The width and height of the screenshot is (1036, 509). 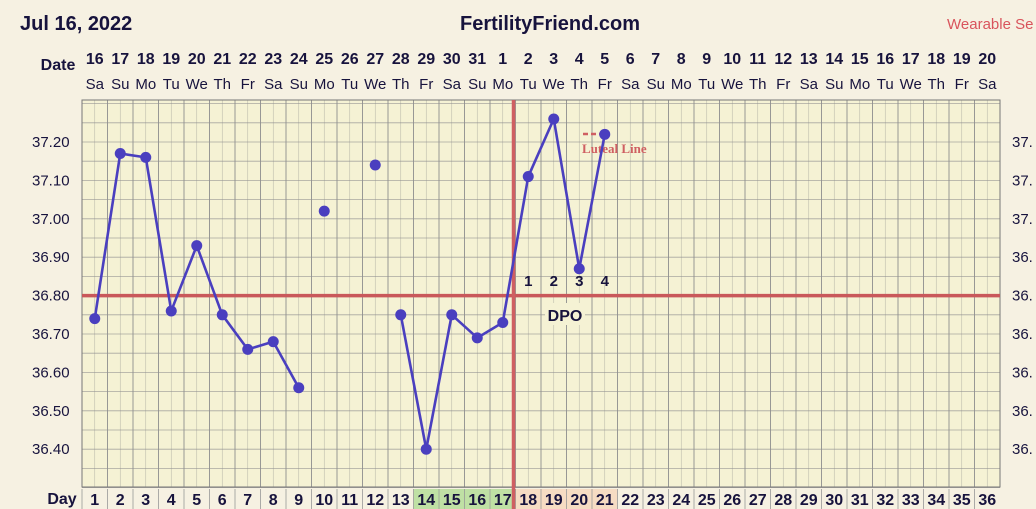 I want to click on day-label: 12, so click(x=375, y=500).